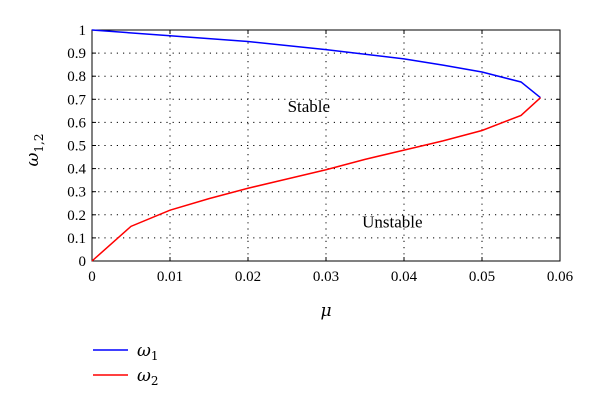 Image resolution: width=600 pixels, height=406 pixels. What do you see at coordinates (76, 100) in the screenshot?
I see `y-tick-label: 0.7` at bounding box center [76, 100].